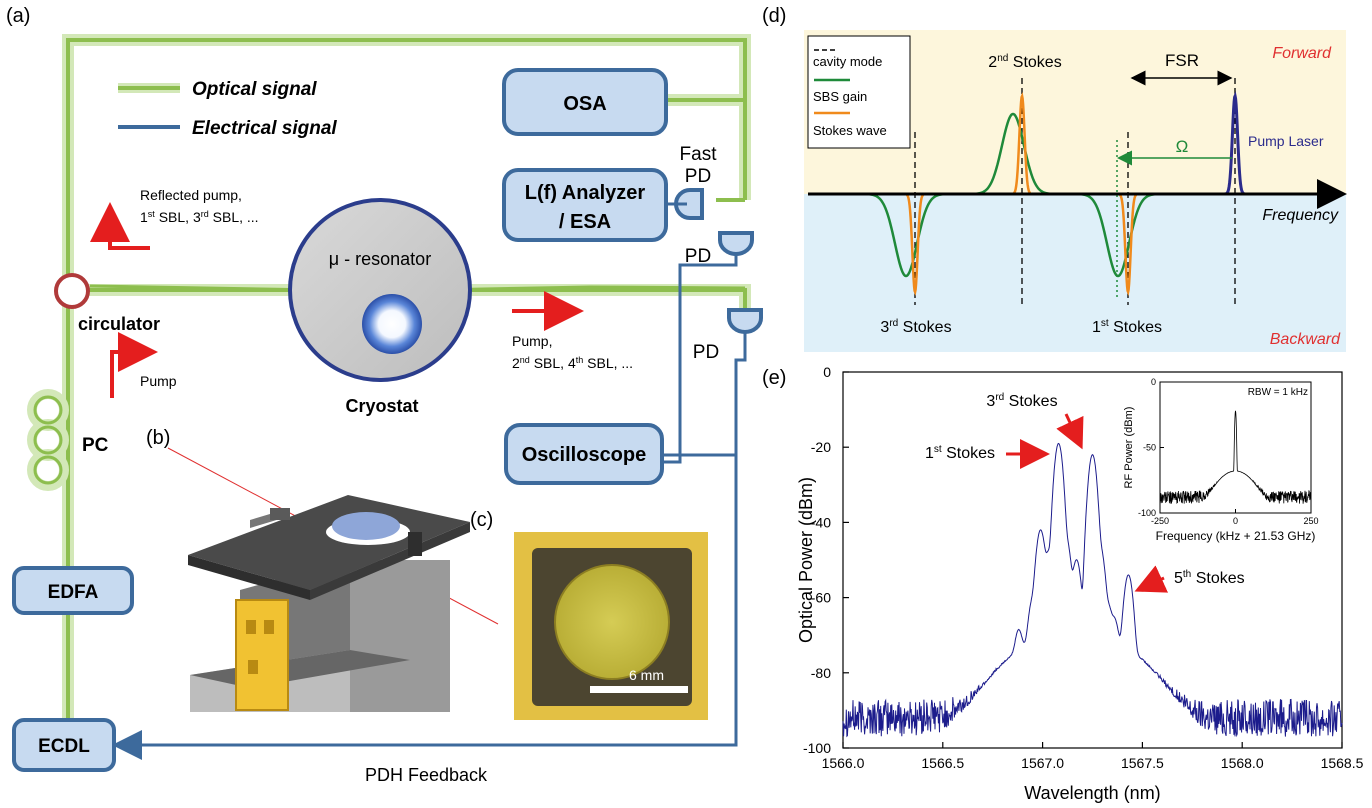 This screenshot has width=1372, height=808. What do you see at coordinates (380, 259) in the screenshot?
I see `resonator-label: μ - resonator` at bounding box center [380, 259].